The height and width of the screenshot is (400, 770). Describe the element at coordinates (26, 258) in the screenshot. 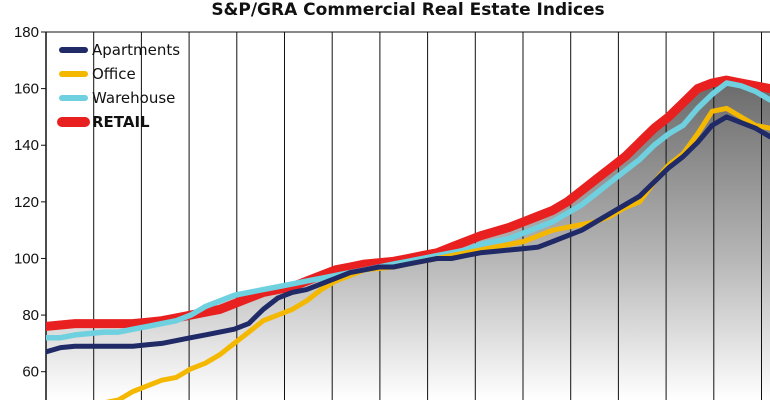

I see `y-tick-label: 100` at that location.